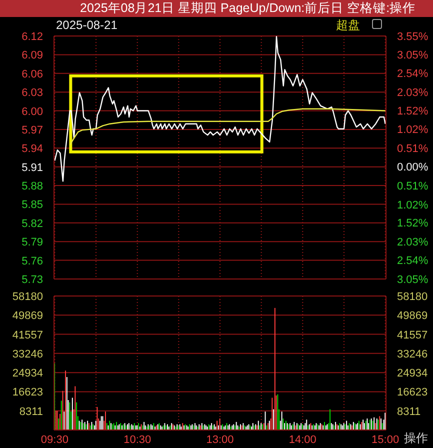 The width and height of the screenshot is (433, 448). Describe the element at coordinates (27, 374) in the screenshot. I see `y-tick-label: 24934` at that location.